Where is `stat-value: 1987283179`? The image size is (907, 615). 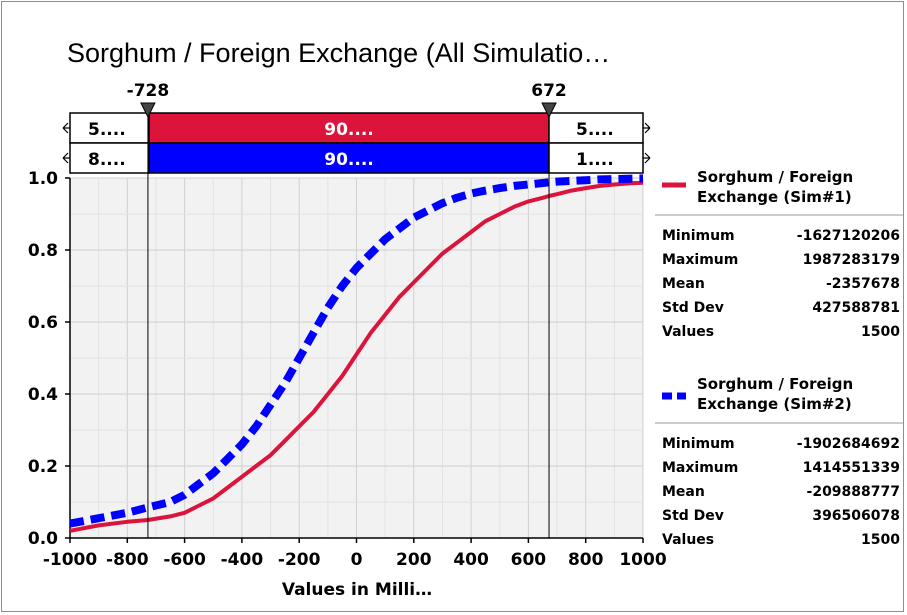
stat-value: 1987283179 is located at coordinates (851, 260).